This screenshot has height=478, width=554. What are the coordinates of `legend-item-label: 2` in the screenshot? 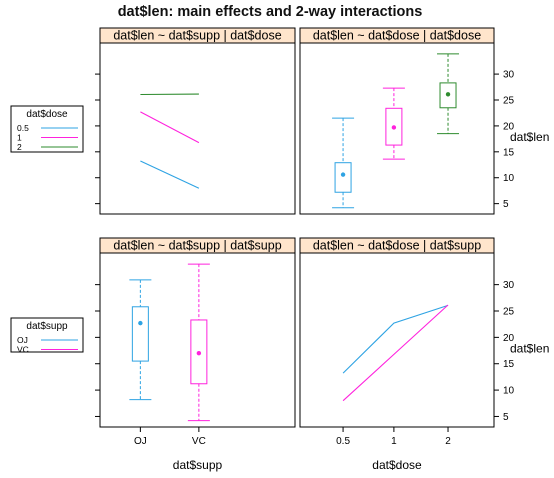 It's located at (19, 147).